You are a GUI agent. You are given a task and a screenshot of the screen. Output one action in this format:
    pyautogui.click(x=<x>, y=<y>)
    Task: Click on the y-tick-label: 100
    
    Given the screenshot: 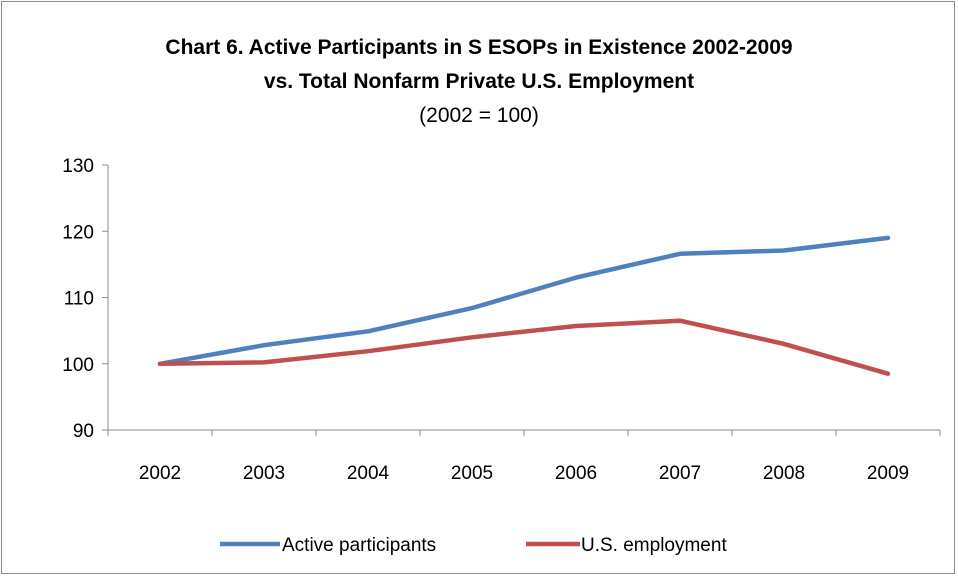 What is the action you would take?
    pyautogui.click(x=78, y=365)
    